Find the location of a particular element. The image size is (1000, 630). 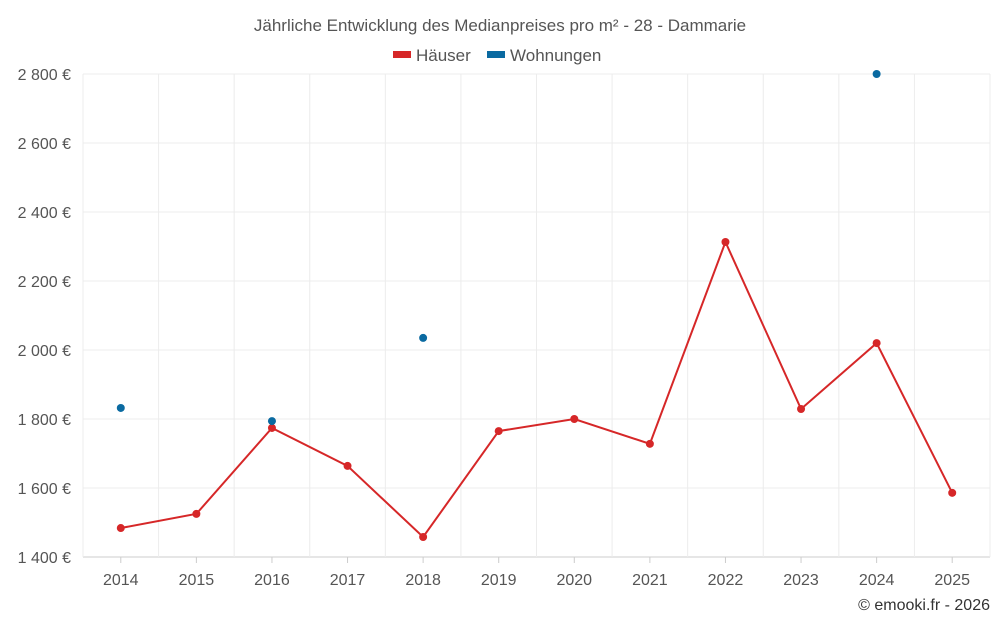

legend-swatch-haeuser is located at coordinates (402, 54).